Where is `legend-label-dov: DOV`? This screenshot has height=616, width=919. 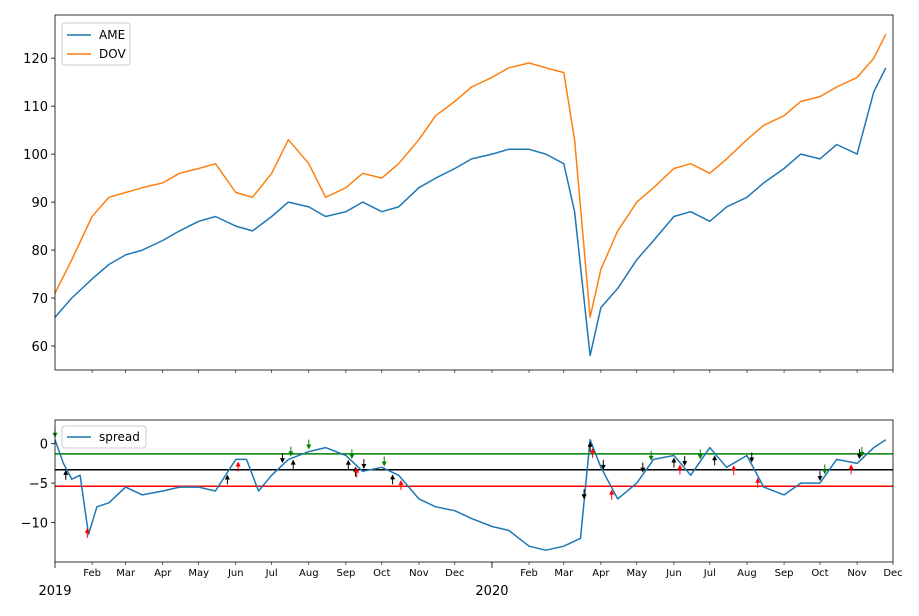 legend-label-dov: DOV is located at coordinates (112, 54).